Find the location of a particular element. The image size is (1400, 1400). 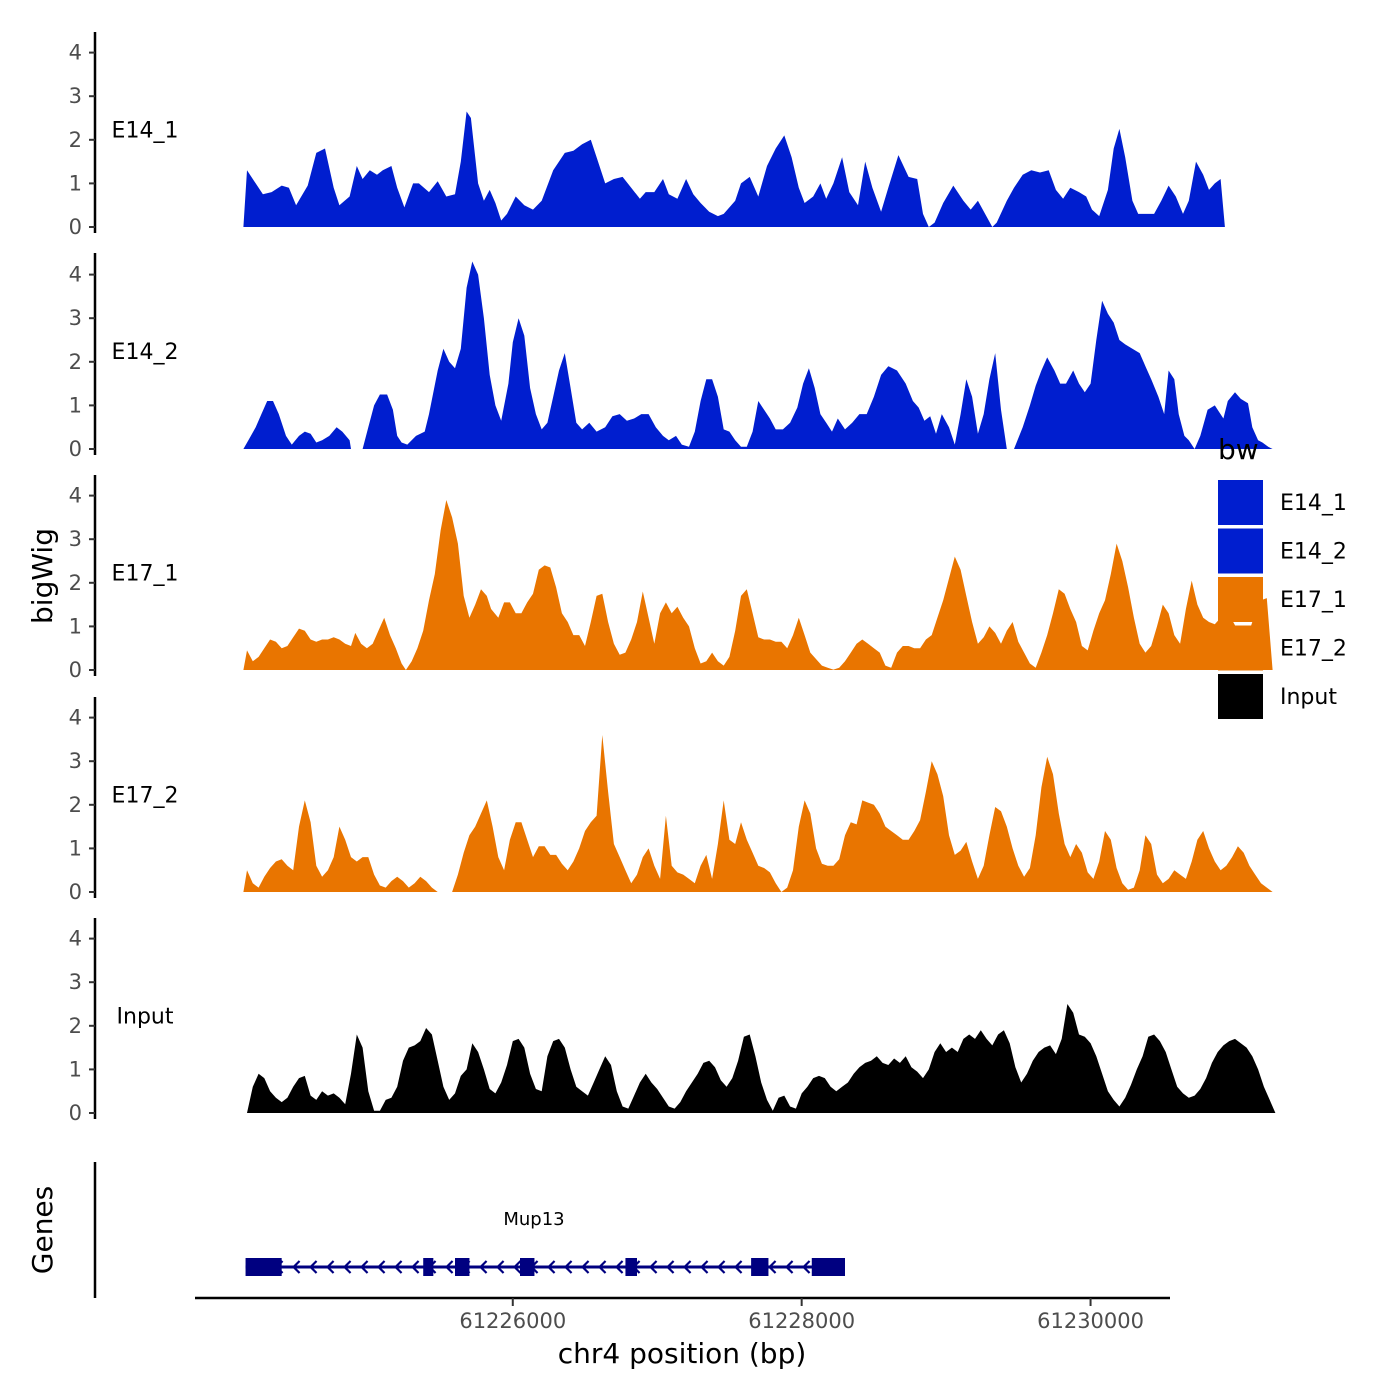

legend-label: E14_1 is located at coordinates (1313, 503).